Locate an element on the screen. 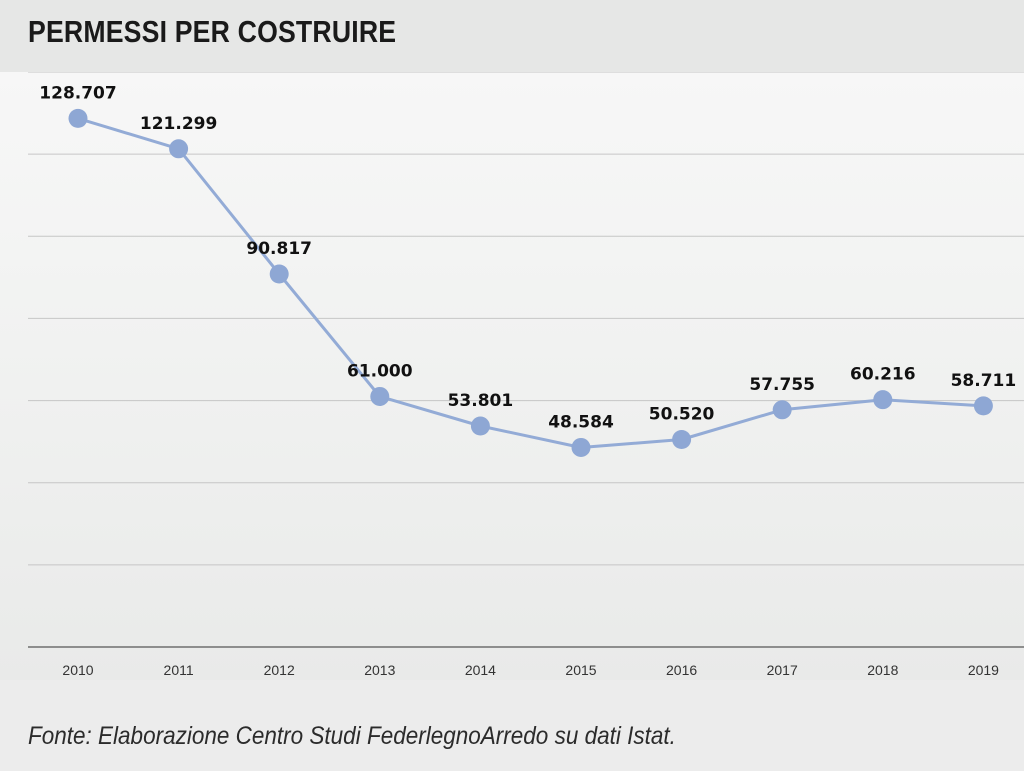 Image resolution: width=1024 pixels, height=771 pixels. x-tick-label: 2015 is located at coordinates (580, 670).